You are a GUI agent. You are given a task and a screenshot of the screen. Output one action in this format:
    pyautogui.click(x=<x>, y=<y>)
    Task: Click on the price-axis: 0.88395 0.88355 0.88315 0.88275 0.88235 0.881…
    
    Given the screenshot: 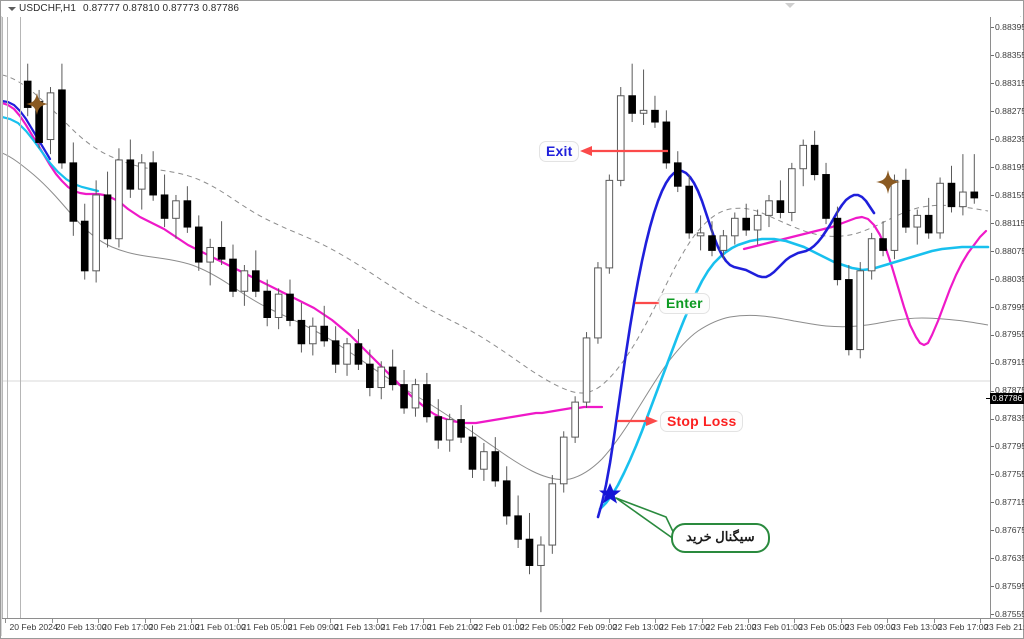 What is the action you would take?
    pyautogui.click(x=1005, y=328)
    